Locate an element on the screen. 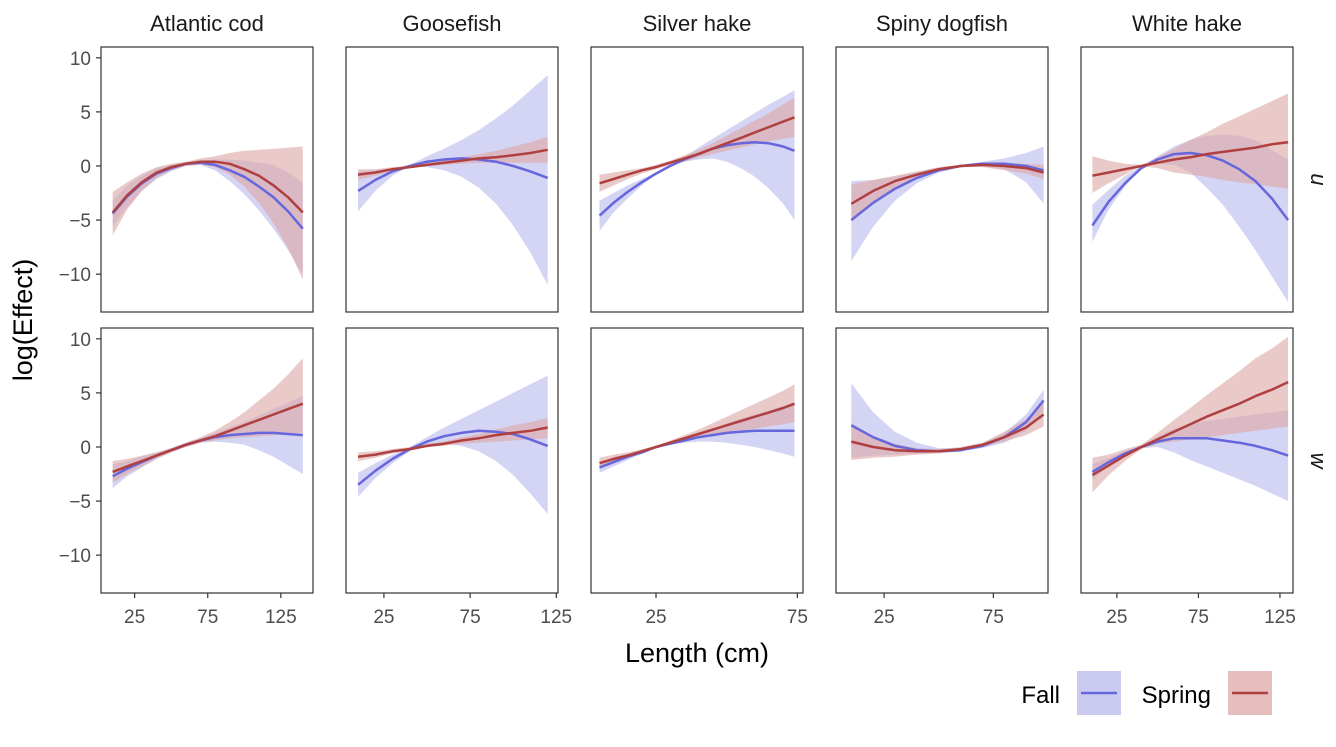  strip-label-spiny-dogfish: Spiny dogfish is located at coordinates (942, 23).